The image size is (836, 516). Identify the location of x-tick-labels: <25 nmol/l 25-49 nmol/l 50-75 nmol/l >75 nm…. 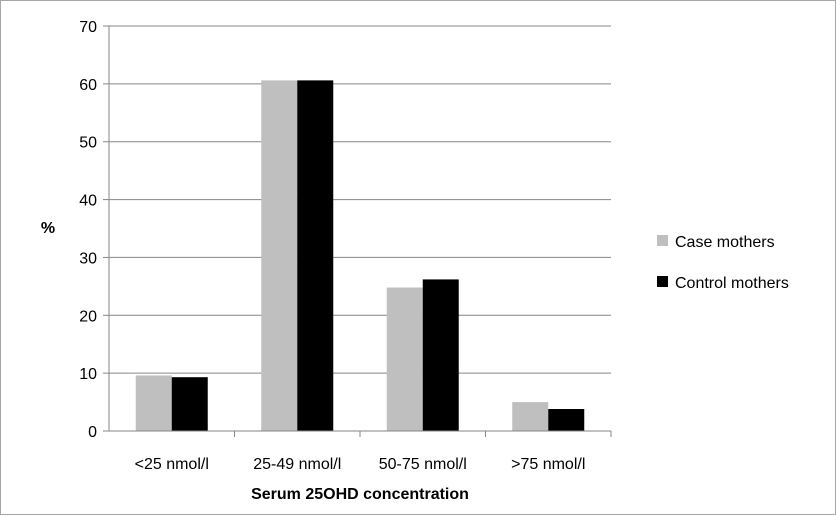
(360, 464).